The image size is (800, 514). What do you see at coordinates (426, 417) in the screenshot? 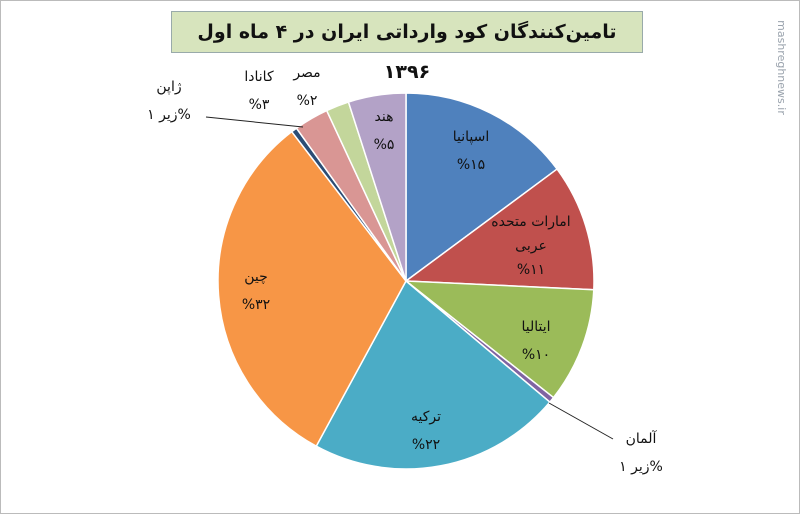
I see `category-label: ترکیه` at bounding box center [426, 417].